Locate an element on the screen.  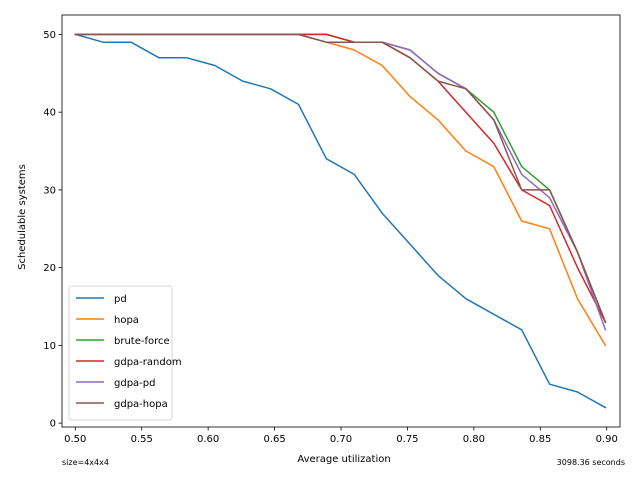
legend-label-hopa: hopa is located at coordinates (126, 320).